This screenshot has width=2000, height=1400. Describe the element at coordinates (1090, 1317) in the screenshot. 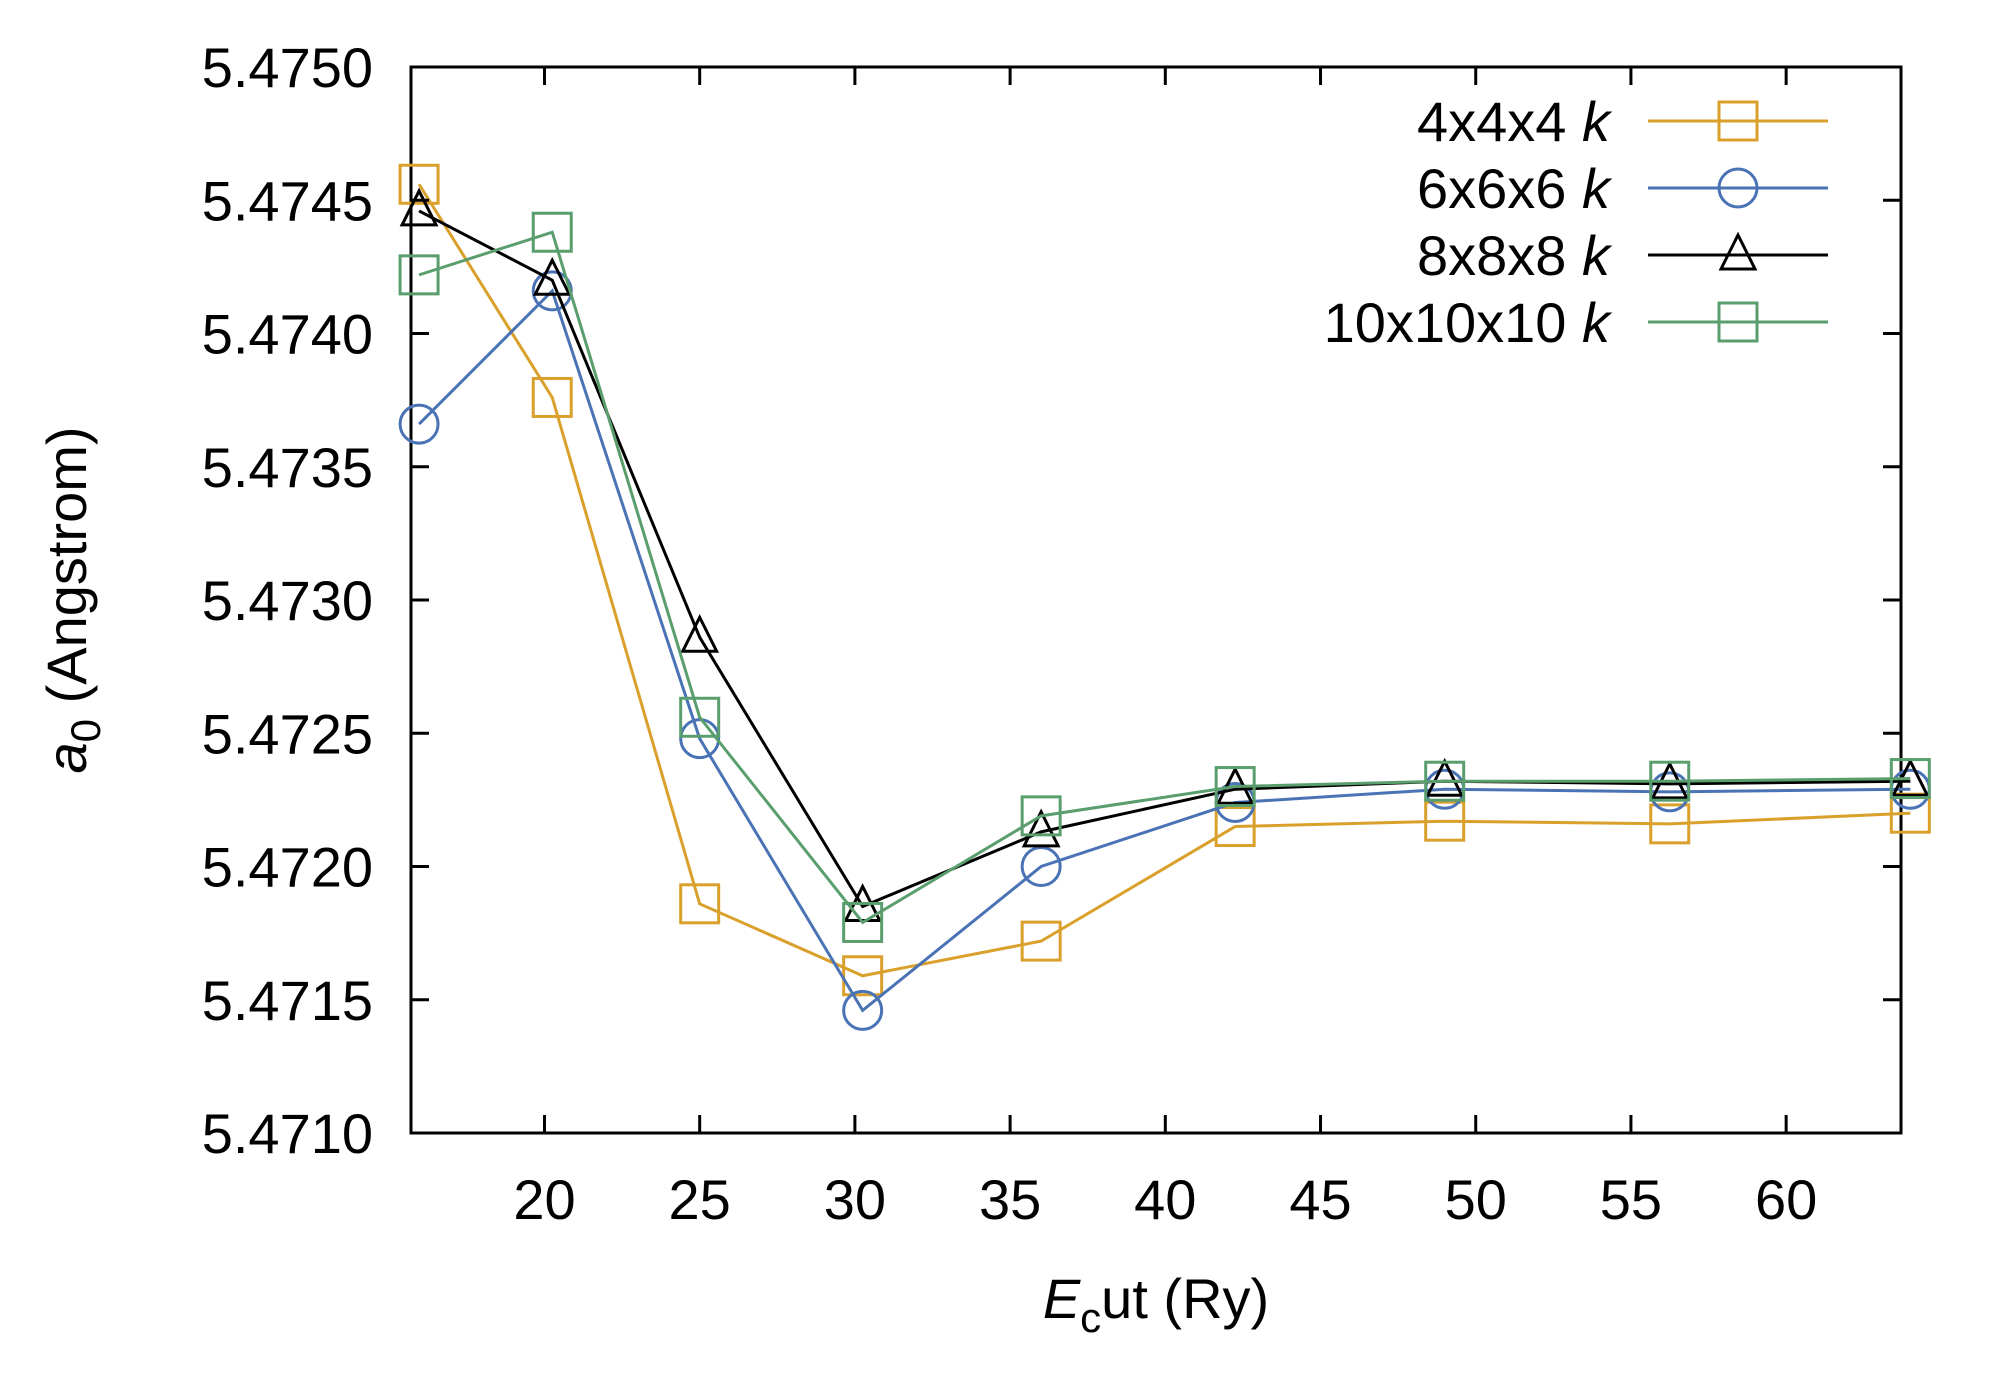

I see `x-axis-title-sub: c` at that location.